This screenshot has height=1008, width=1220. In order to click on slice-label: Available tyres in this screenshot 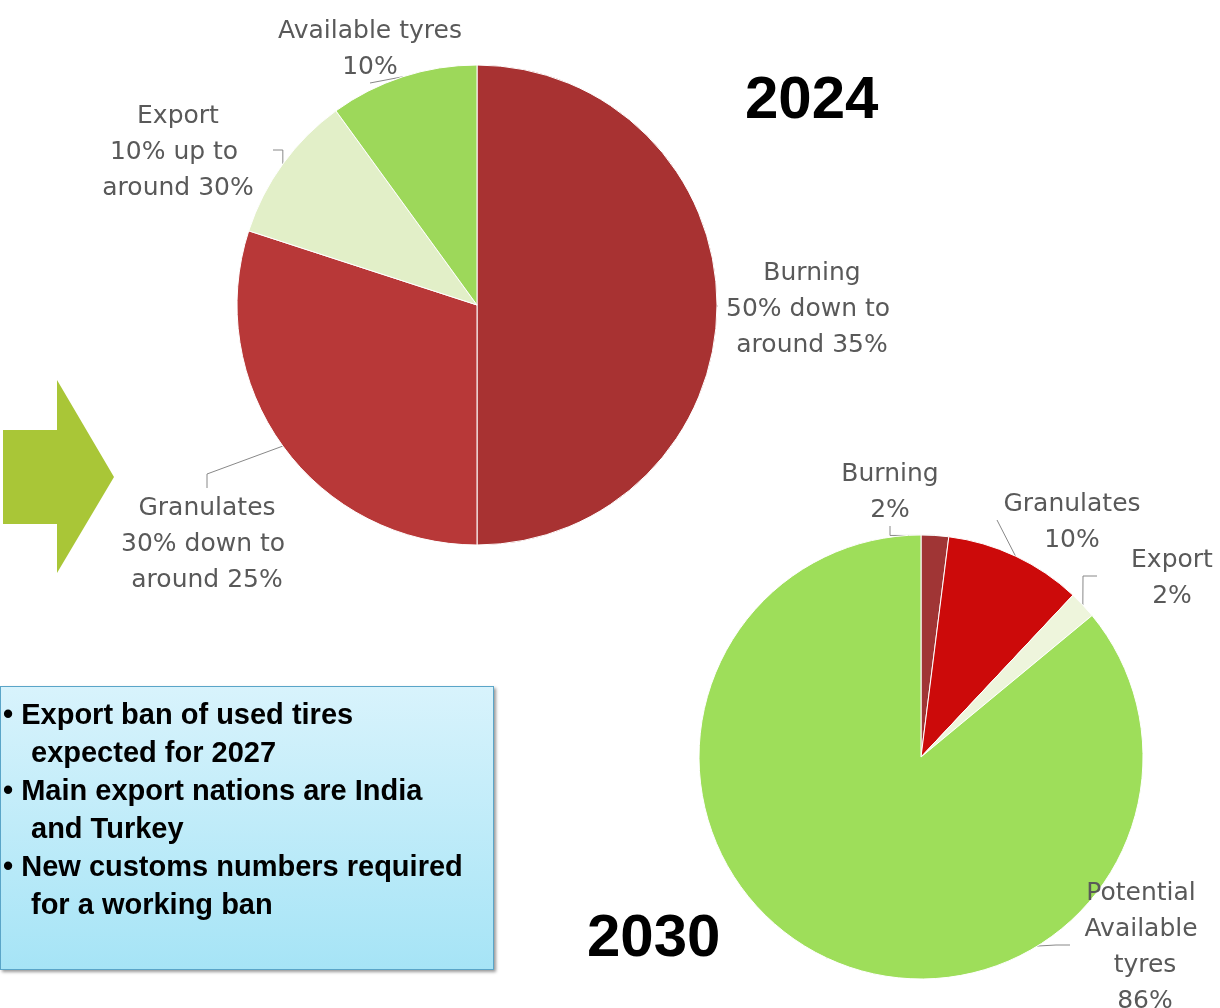, I will do `click(370, 29)`.